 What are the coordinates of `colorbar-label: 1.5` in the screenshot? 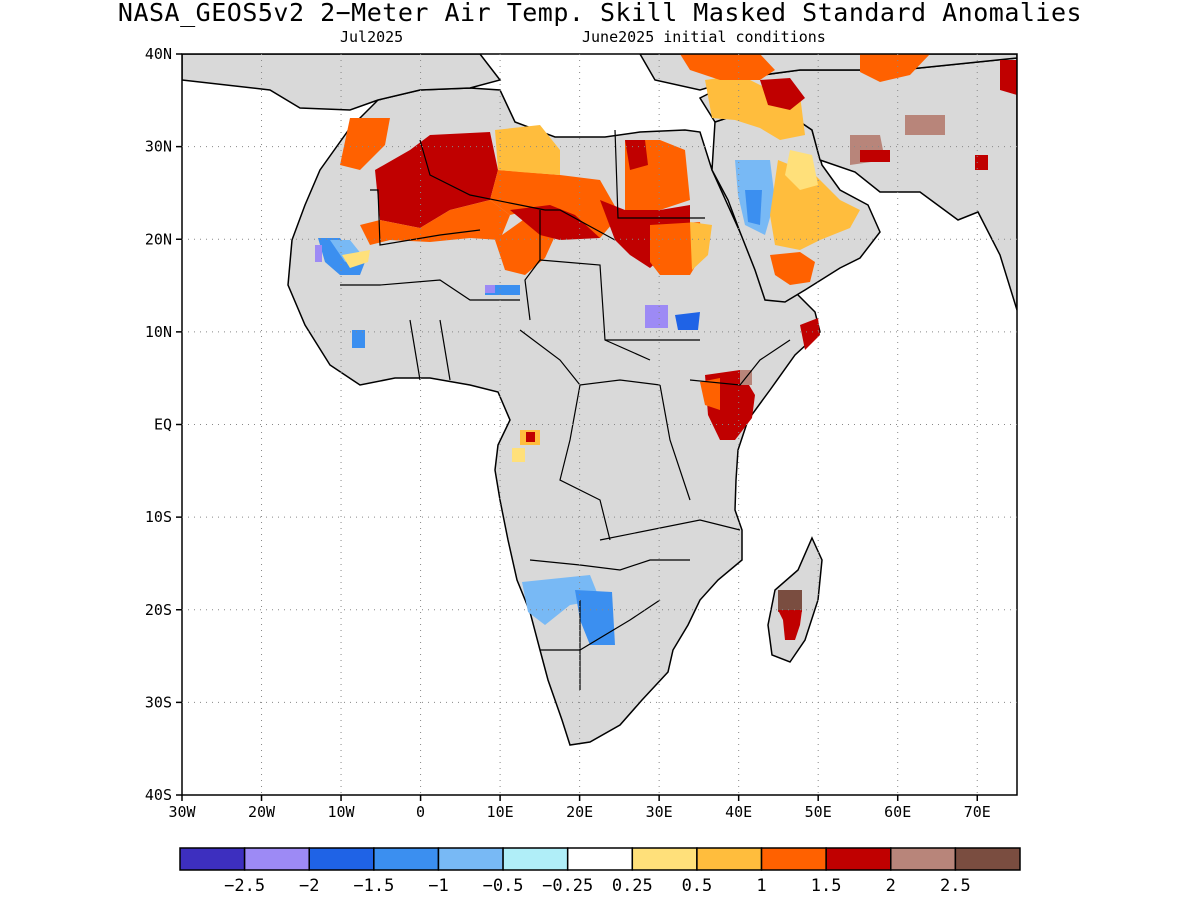 It's located at (826, 886).